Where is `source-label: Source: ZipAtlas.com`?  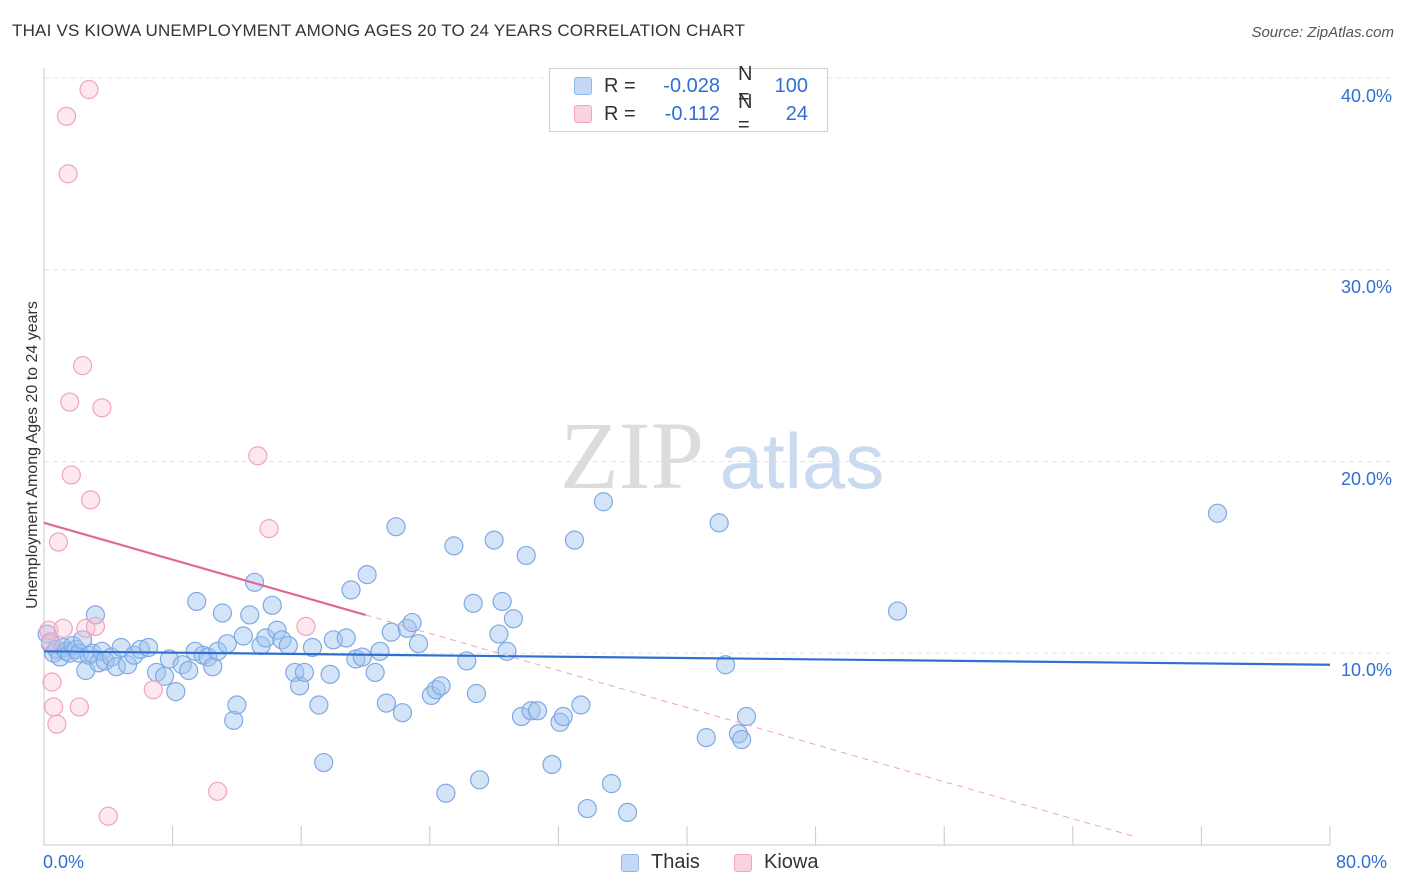
source-label: Source: ZipAtlas.com is located at coordinates (1322, 32).